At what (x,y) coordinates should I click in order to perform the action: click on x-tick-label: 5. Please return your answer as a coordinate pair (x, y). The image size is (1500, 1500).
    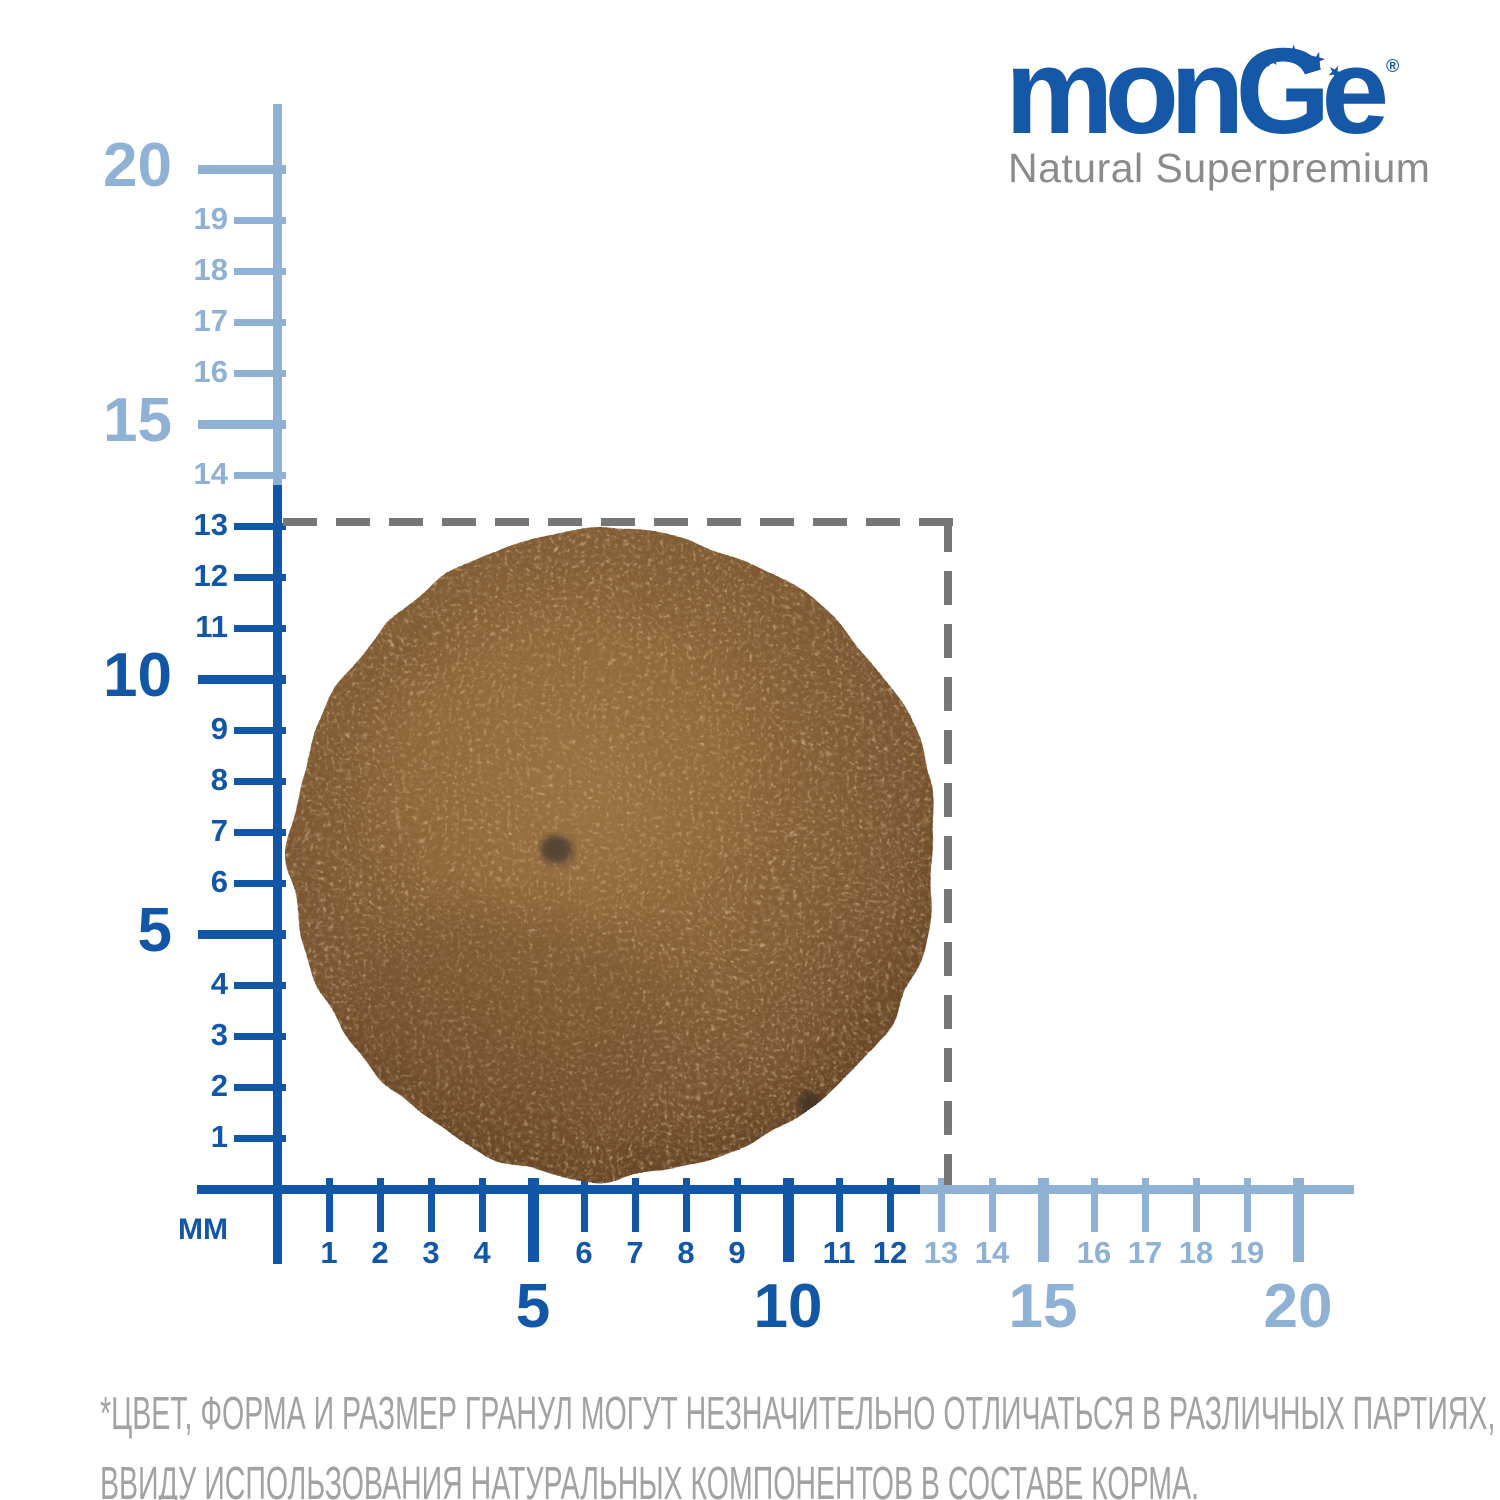
    Looking at the image, I should click on (533, 1306).